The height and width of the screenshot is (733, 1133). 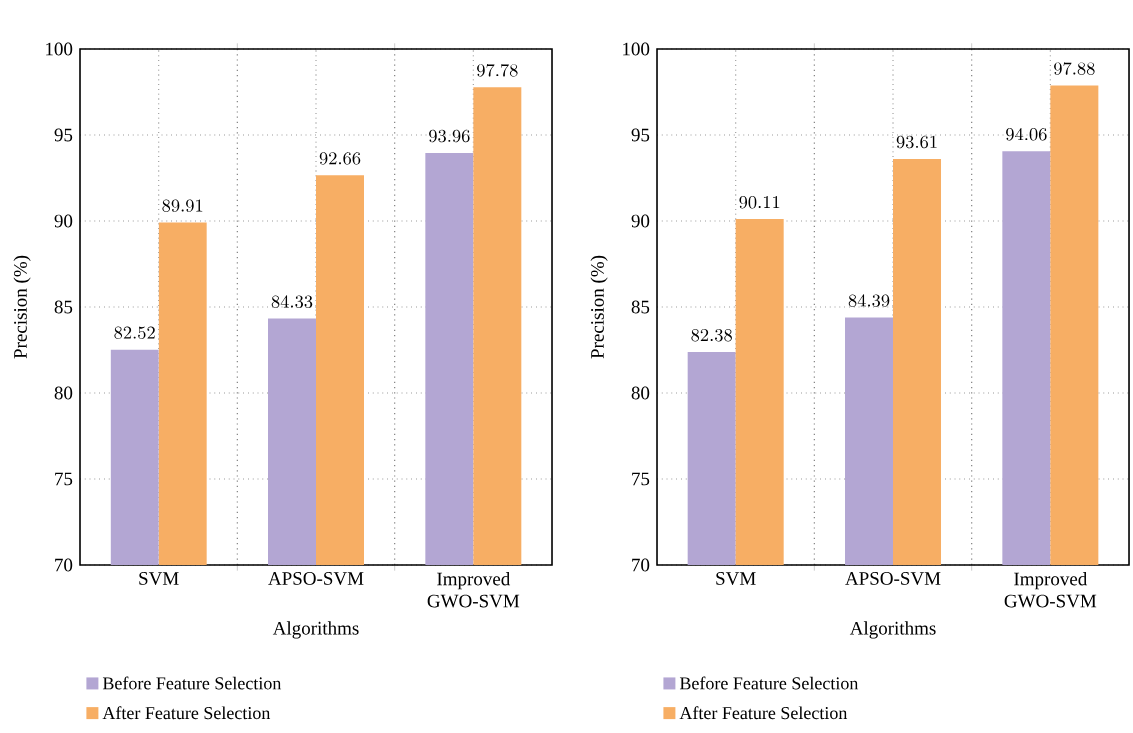 I want to click on data-label: 92.66, so click(x=340, y=158).